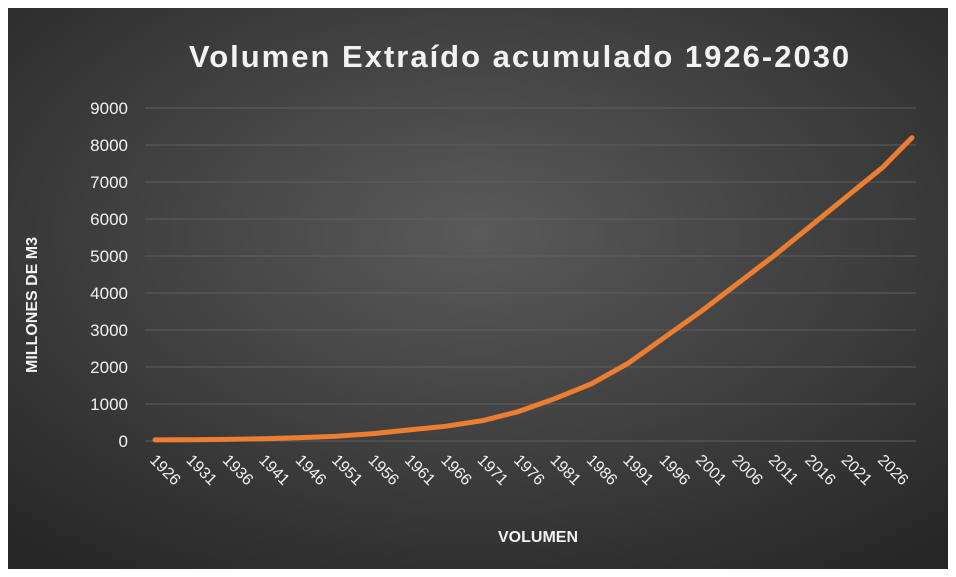 Image resolution: width=956 pixels, height=577 pixels. Describe the element at coordinates (109, 330) in the screenshot. I see `y-tick-label: 3000` at that location.